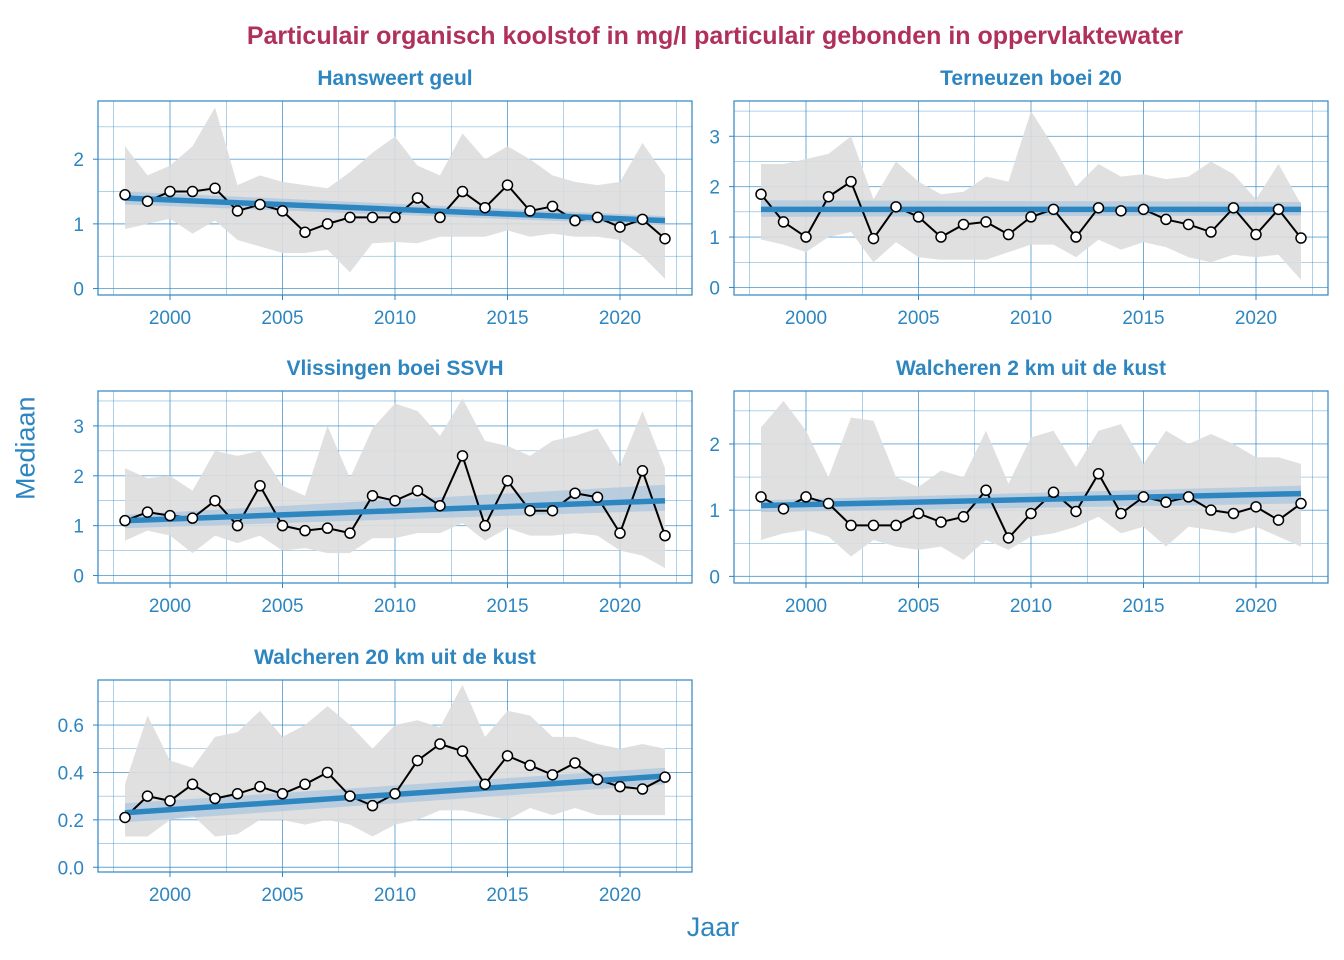 Image resolution: width=1344 pixels, height=960 pixels. Describe the element at coordinates (395, 510) in the screenshot. I see `trend-line` at that location.